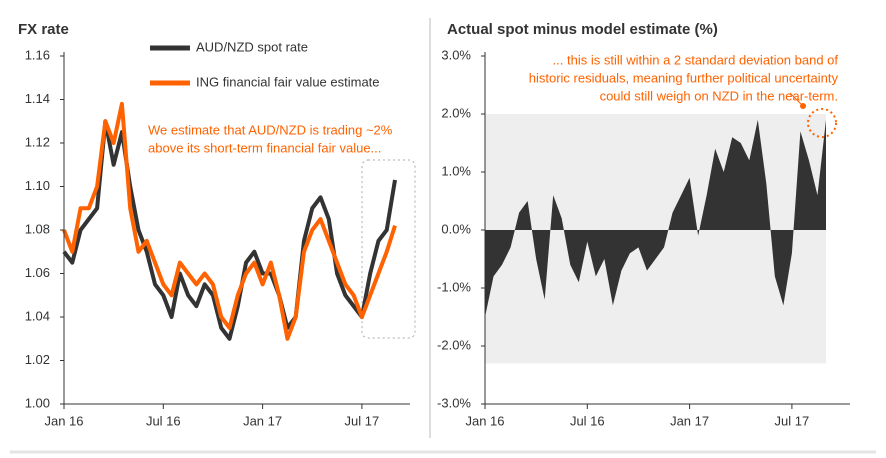  I want to click on y-tick-label: 1.12, so click(37, 141).